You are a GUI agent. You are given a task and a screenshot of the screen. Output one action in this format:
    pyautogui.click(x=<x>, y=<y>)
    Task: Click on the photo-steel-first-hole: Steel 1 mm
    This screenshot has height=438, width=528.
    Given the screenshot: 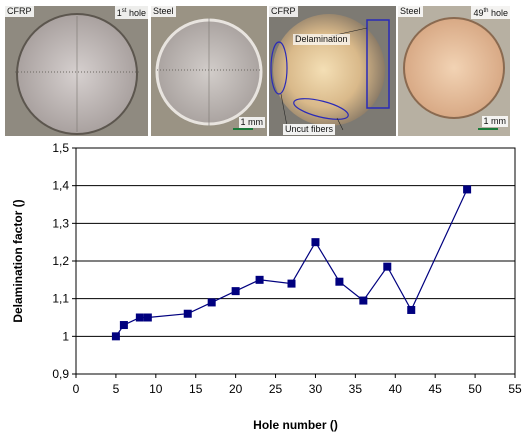 What is the action you would take?
    pyautogui.click(x=209, y=71)
    